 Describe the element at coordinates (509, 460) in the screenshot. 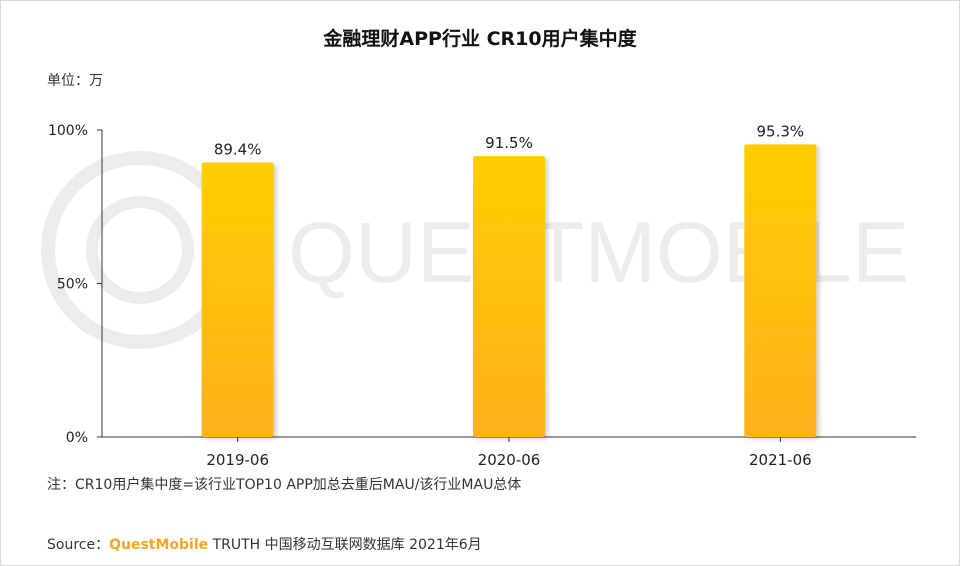

I see `x-tick-label: 2020-06` at that location.